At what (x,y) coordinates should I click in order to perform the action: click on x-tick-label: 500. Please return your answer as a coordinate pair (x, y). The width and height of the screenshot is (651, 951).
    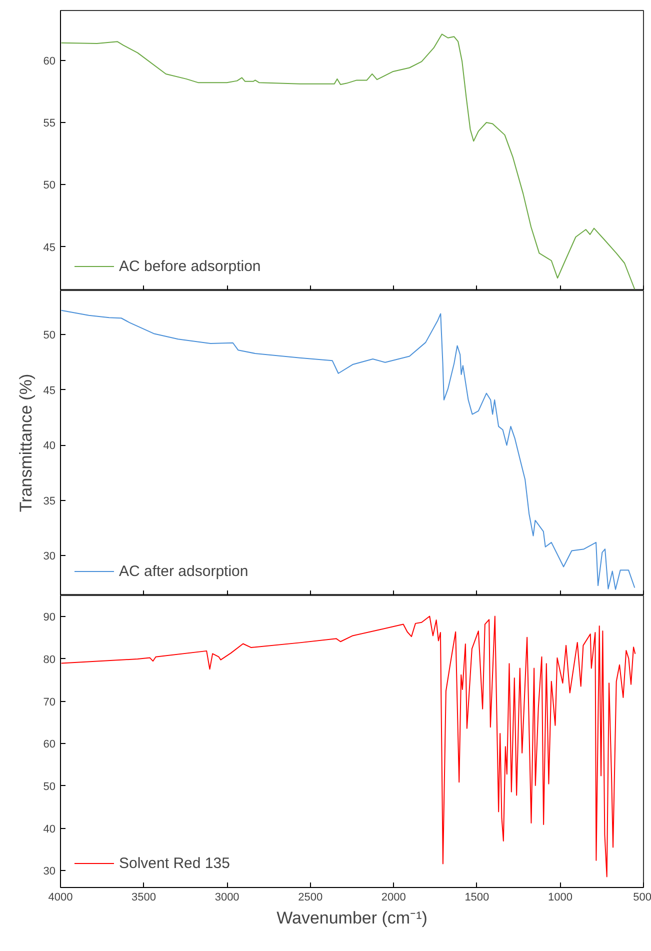
    Looking at the image, I should click on (642, 898).